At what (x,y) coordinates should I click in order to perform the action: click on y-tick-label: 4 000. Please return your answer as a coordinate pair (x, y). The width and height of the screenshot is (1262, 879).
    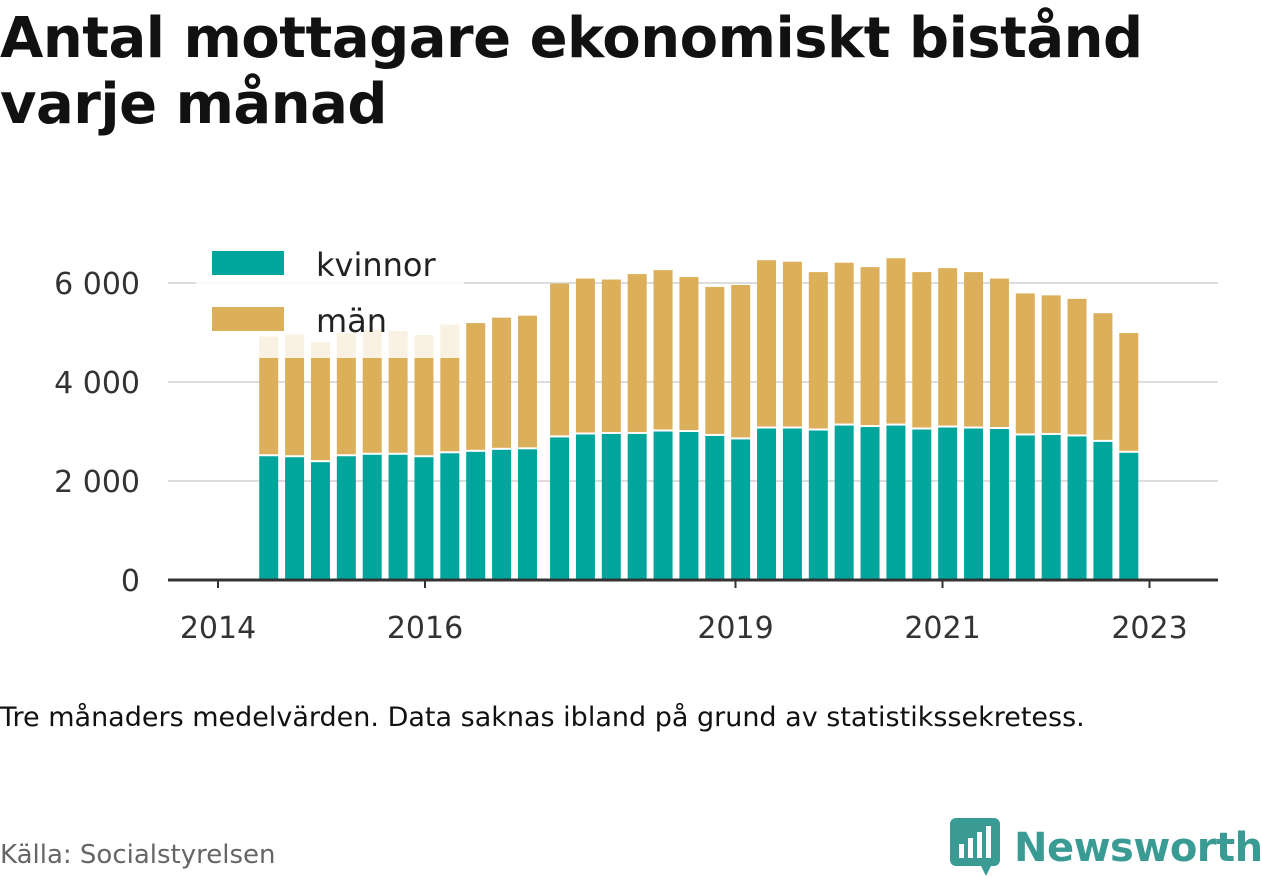
    Looking at the image, I should click on (97, 383).